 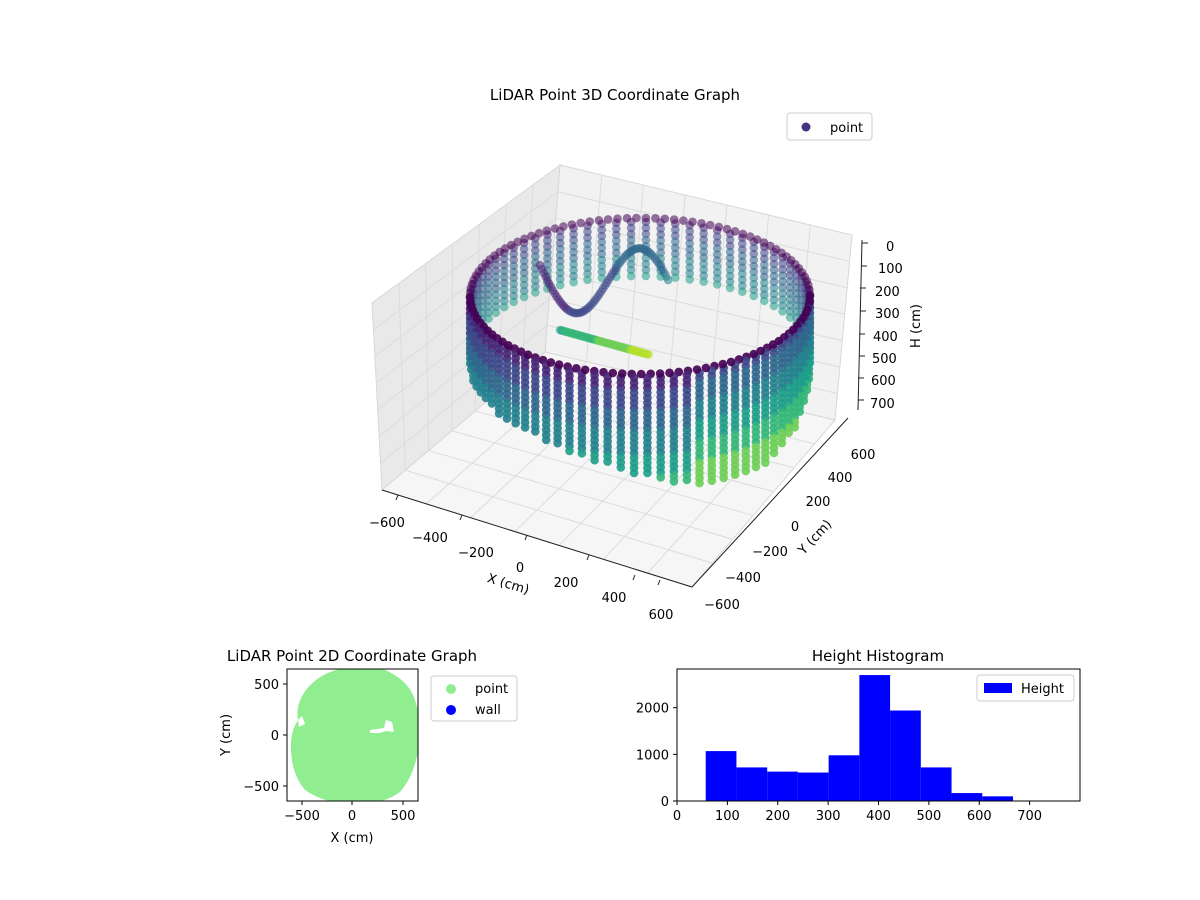 What do you see at coordinates (430, 538) in the screenshot?
I see `chart-3d-x-tick-label: −400` at bounding box center [430, 538].